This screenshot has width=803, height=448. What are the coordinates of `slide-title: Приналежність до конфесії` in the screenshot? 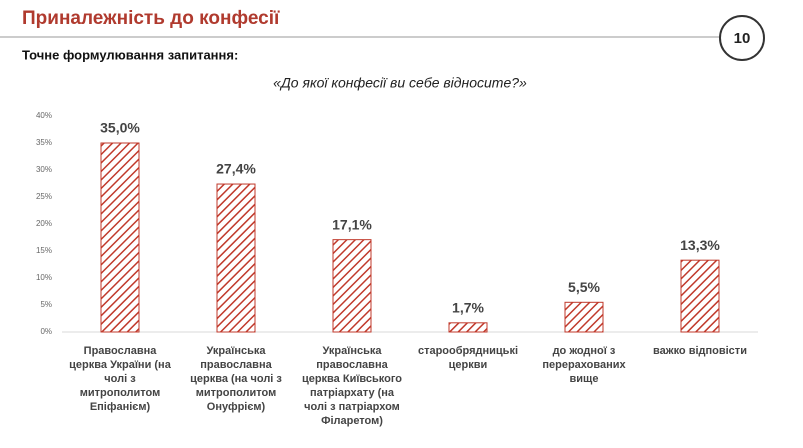 It's located at (151, 18).